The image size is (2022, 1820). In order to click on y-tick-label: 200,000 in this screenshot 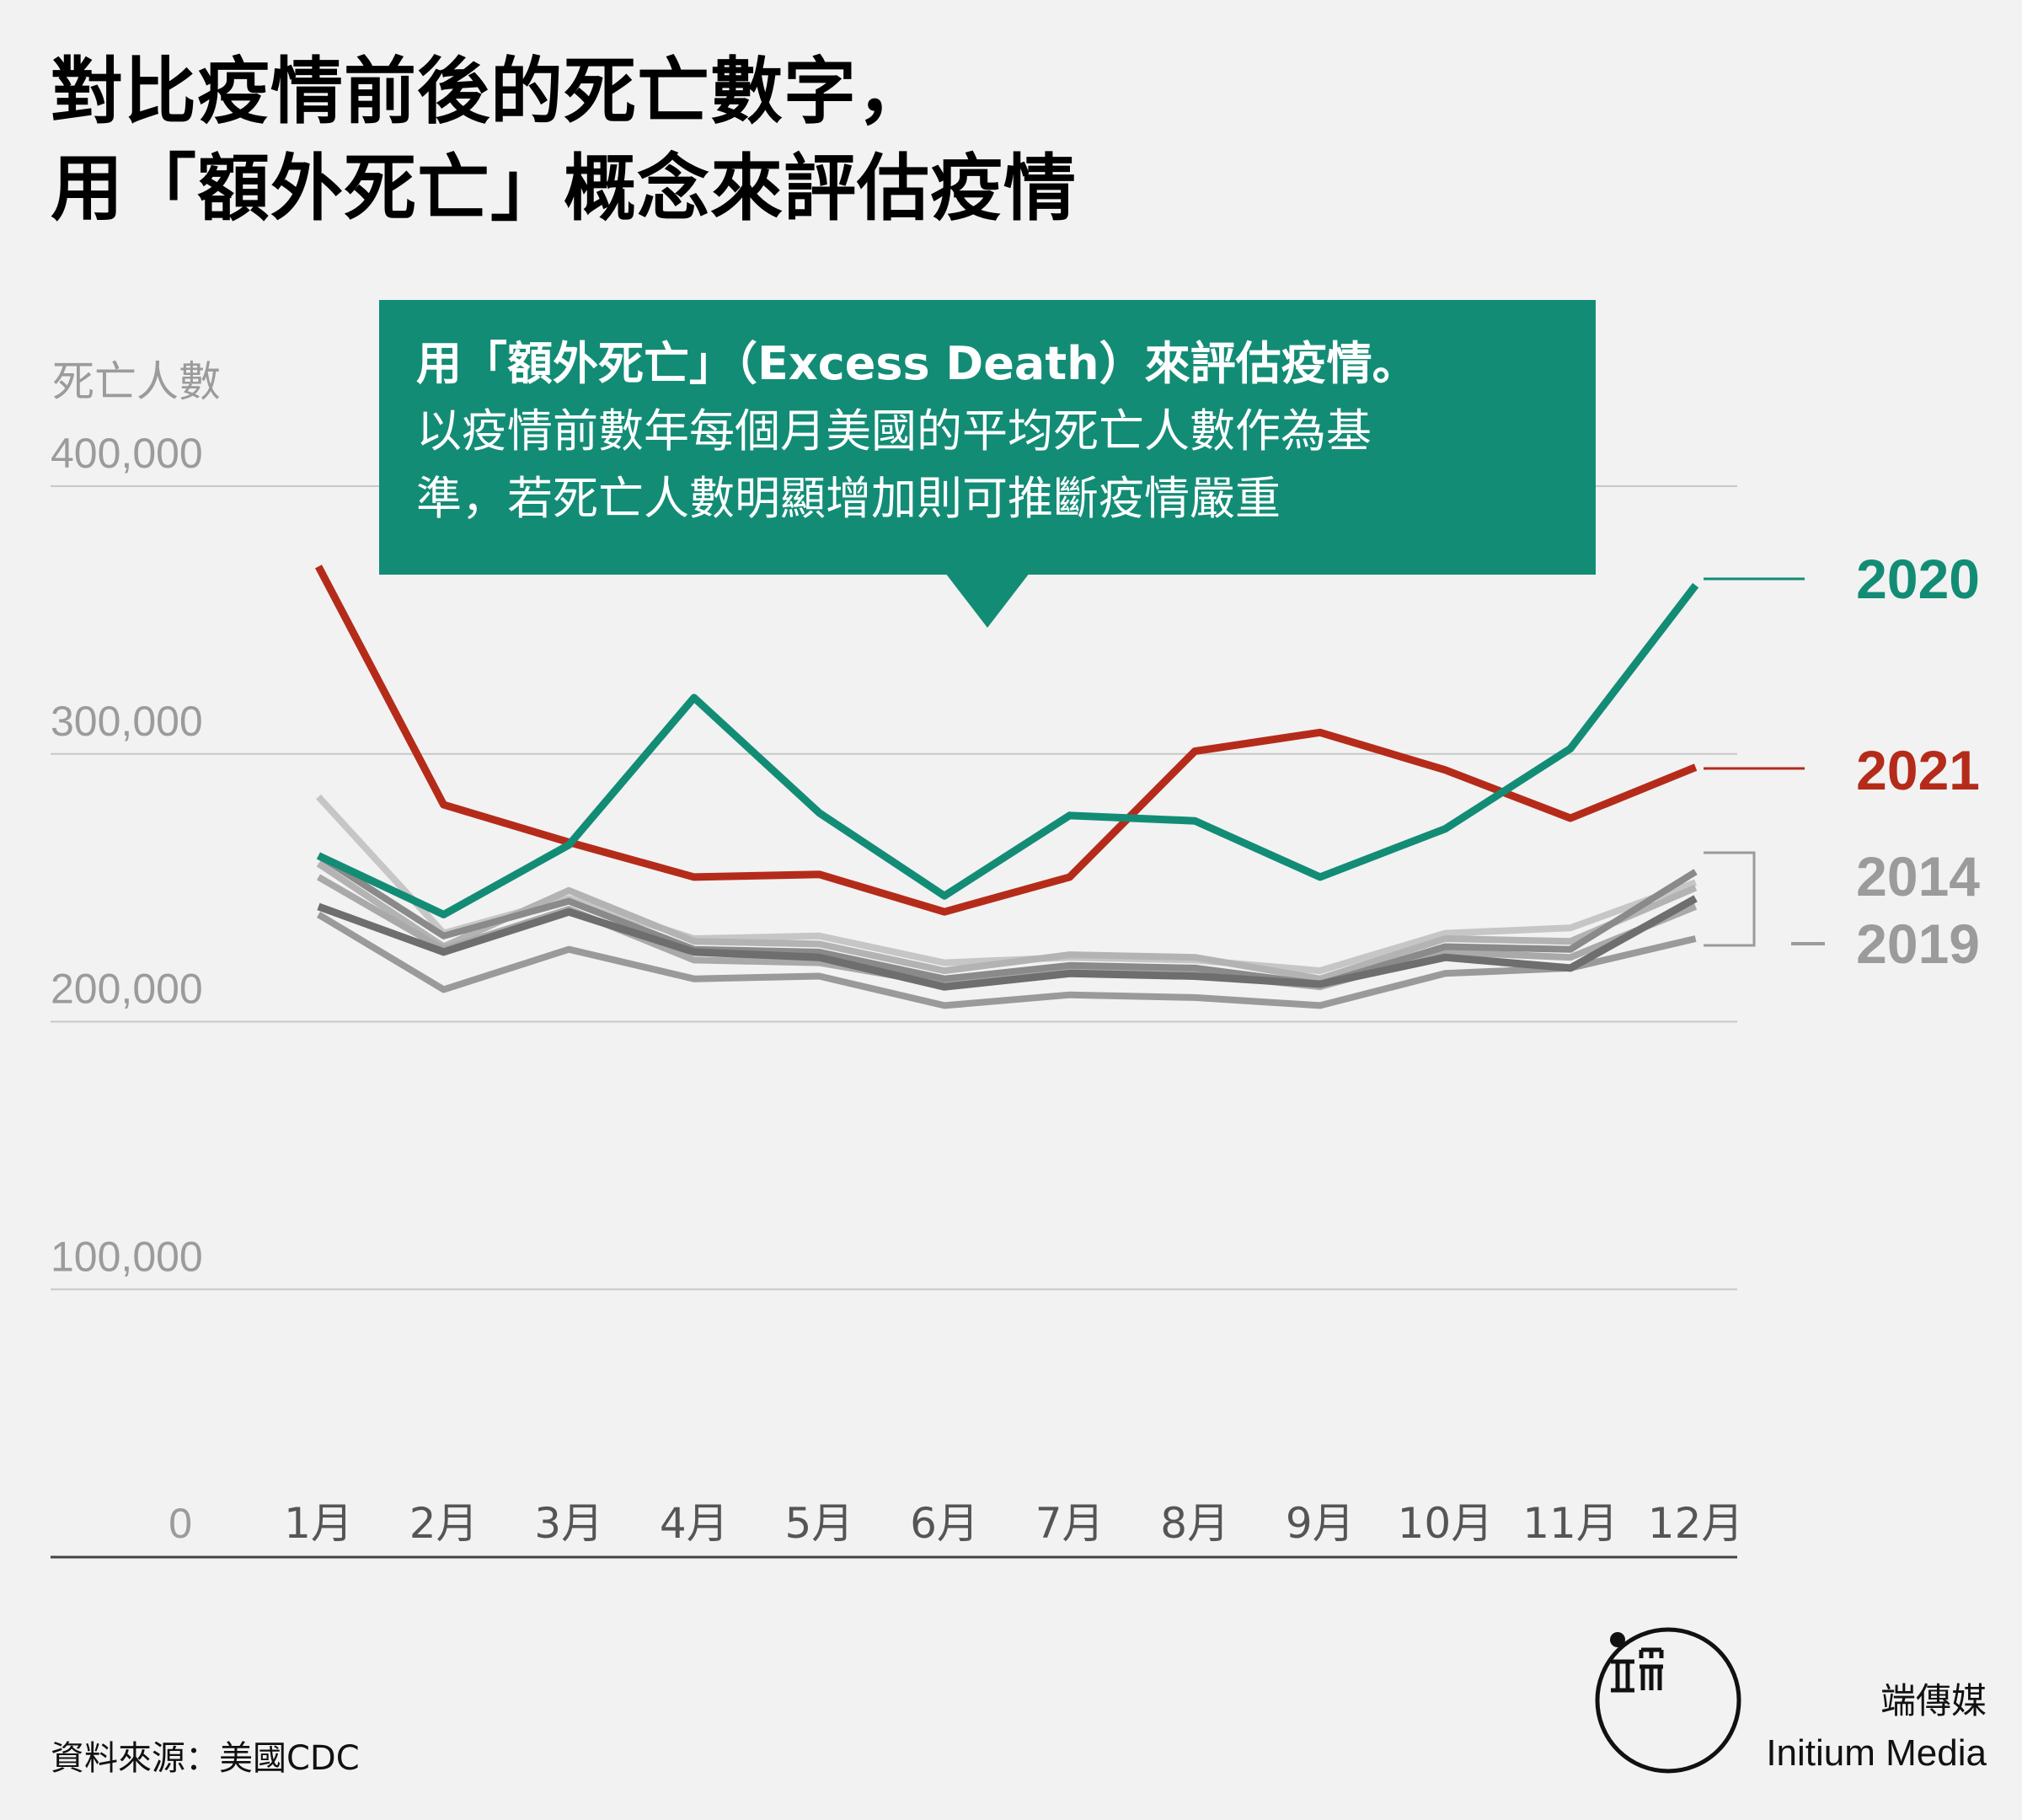, I will do `click(127, 989)`.